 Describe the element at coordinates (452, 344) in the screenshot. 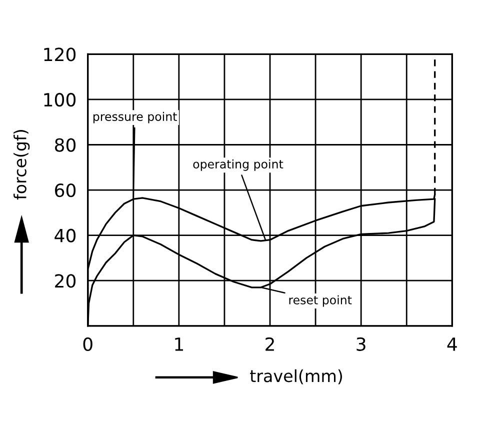

I see `x-tick-label: 4` at that location.